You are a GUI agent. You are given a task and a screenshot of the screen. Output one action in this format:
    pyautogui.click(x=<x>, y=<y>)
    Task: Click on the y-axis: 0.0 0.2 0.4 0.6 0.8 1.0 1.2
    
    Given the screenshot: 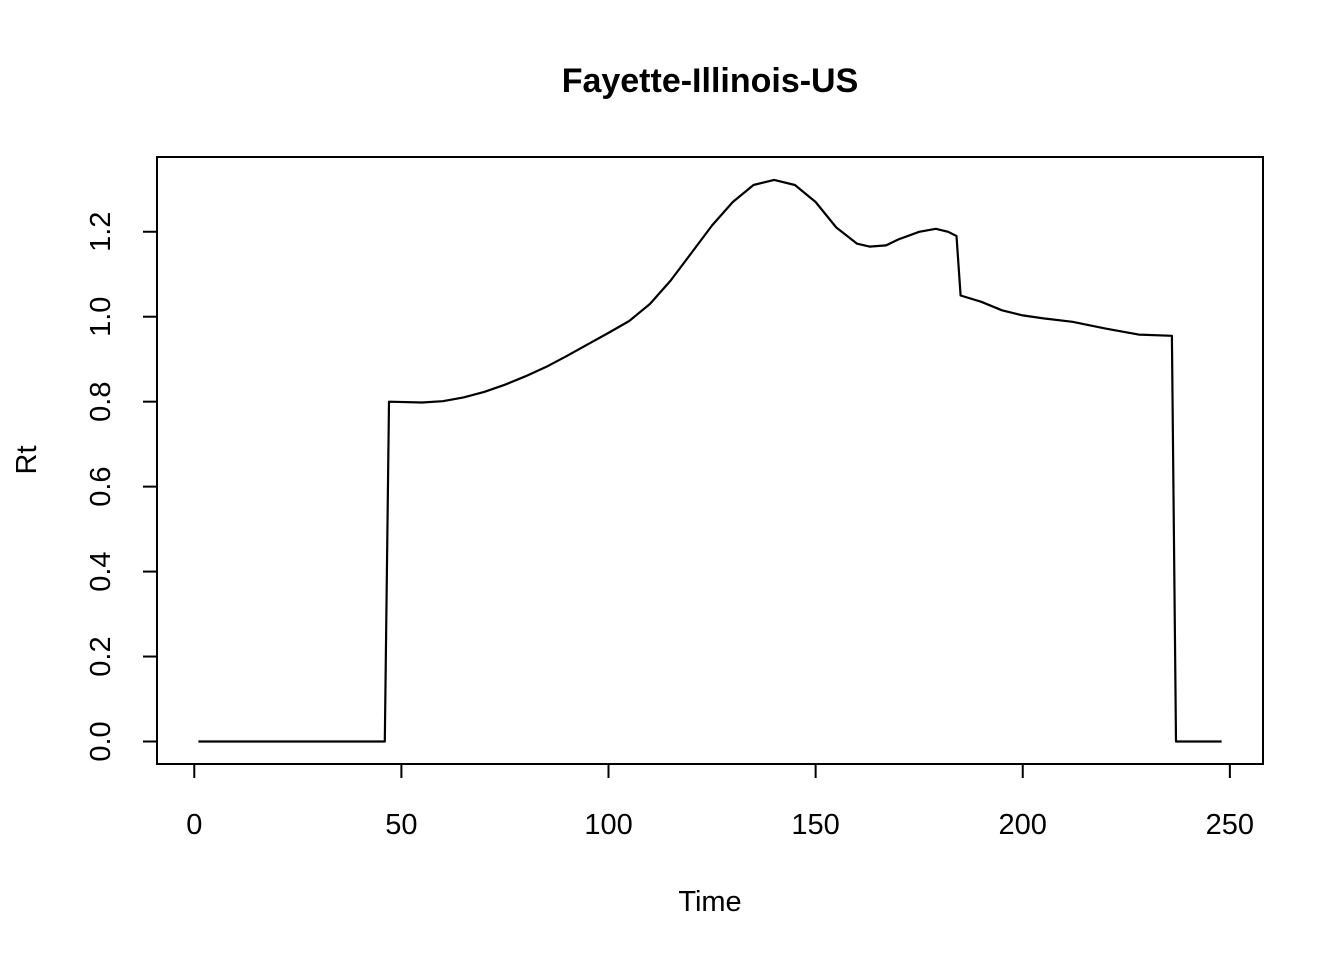 What is the action you would take?
    pyautogui.click(x=121, y=487)
    